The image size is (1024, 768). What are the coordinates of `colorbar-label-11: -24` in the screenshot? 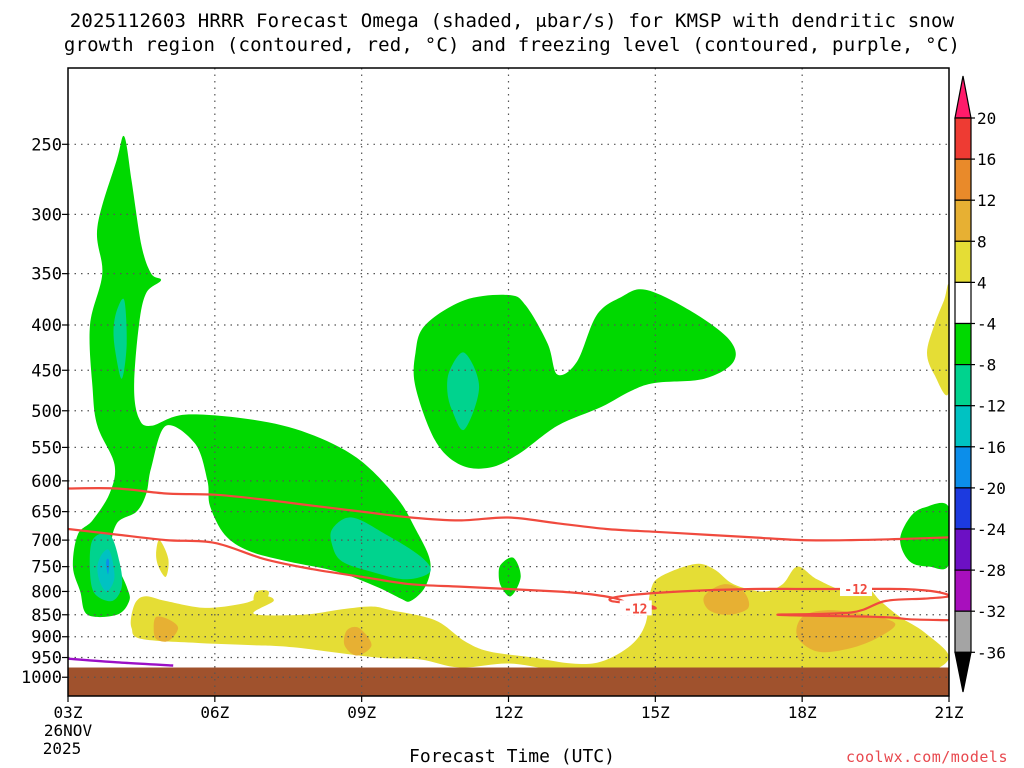 It's located at (991, 529).